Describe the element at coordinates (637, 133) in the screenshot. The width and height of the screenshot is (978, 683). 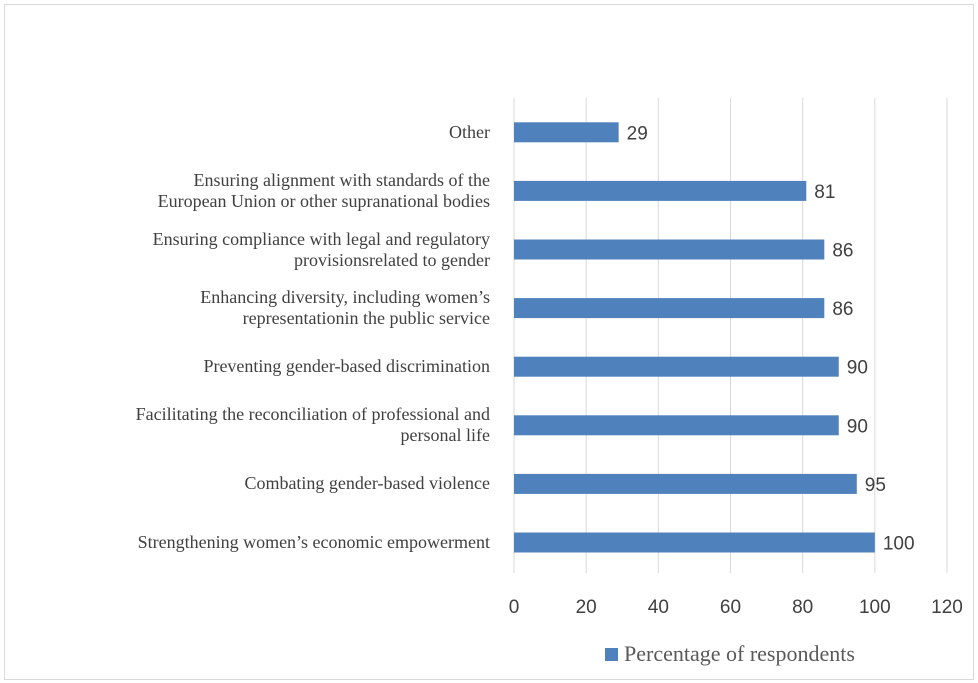
I see `data-label: 29` at that location.